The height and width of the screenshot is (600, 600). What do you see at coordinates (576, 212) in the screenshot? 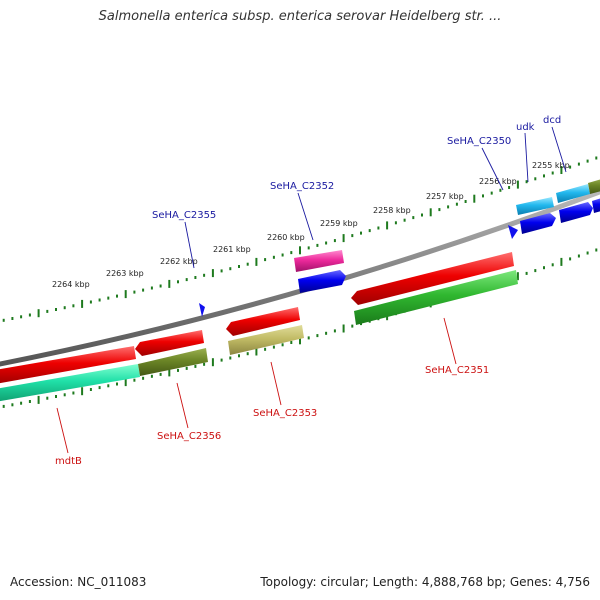
I see `gene-udk-blue` at bounding box center [576, 212].